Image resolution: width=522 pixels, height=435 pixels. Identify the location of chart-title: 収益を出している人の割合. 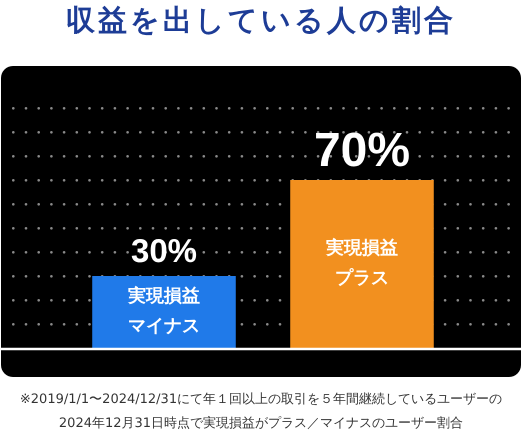
(261, 20).